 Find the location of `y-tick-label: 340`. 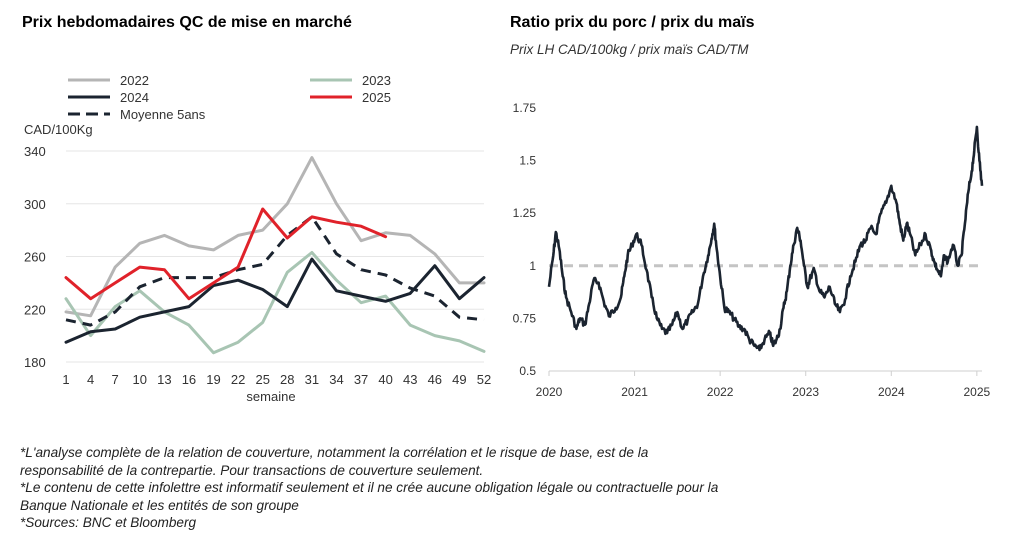

y-tick-label: 340 is located at coordinates (35, 151).